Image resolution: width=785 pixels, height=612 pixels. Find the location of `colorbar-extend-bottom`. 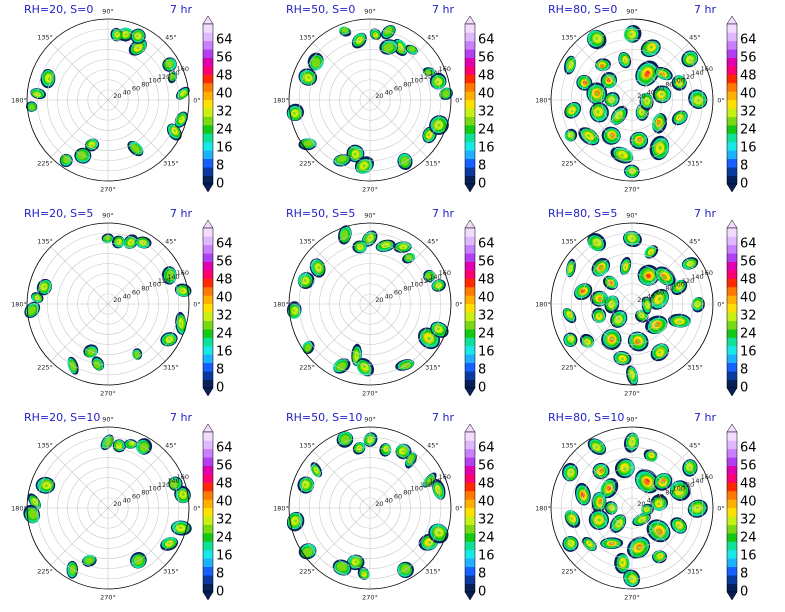

colorbar-extend-bottom is located at coordinates (470, 392).